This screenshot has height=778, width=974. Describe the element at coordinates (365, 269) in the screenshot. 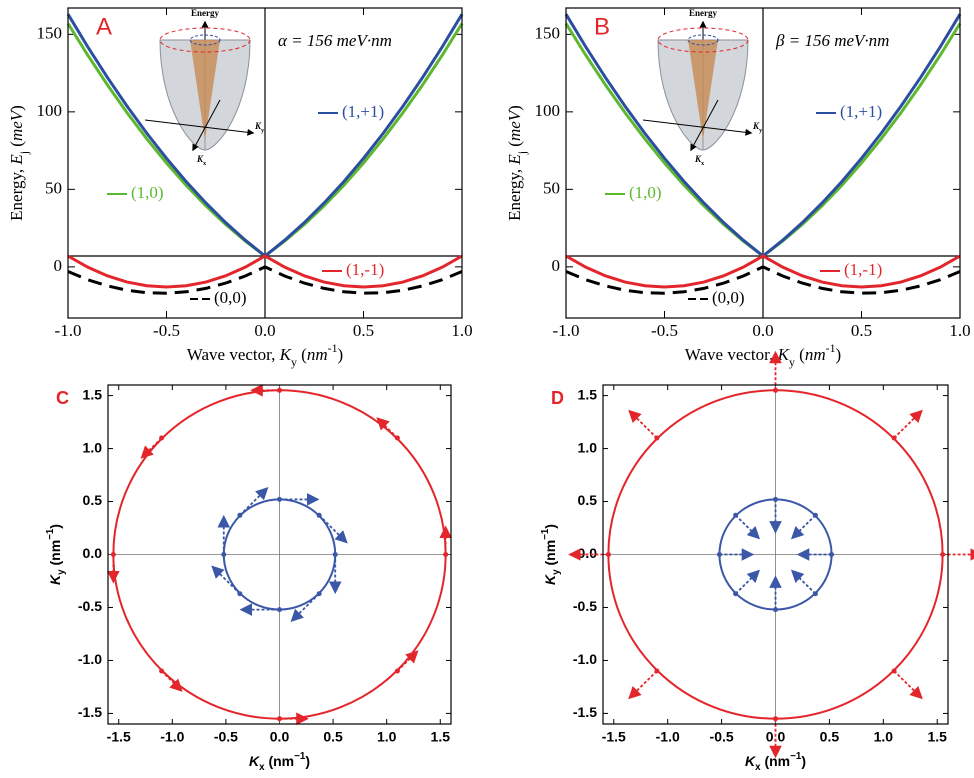

I see `legend-label: (1,-1)` at that location.